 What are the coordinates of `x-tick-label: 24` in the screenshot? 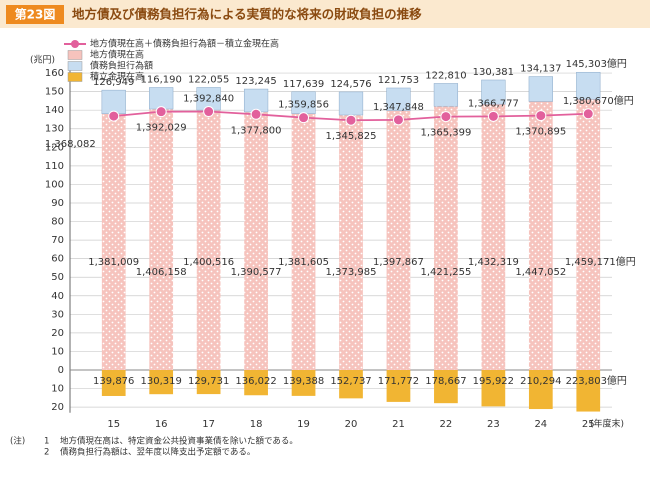 It's located at (540, 424).